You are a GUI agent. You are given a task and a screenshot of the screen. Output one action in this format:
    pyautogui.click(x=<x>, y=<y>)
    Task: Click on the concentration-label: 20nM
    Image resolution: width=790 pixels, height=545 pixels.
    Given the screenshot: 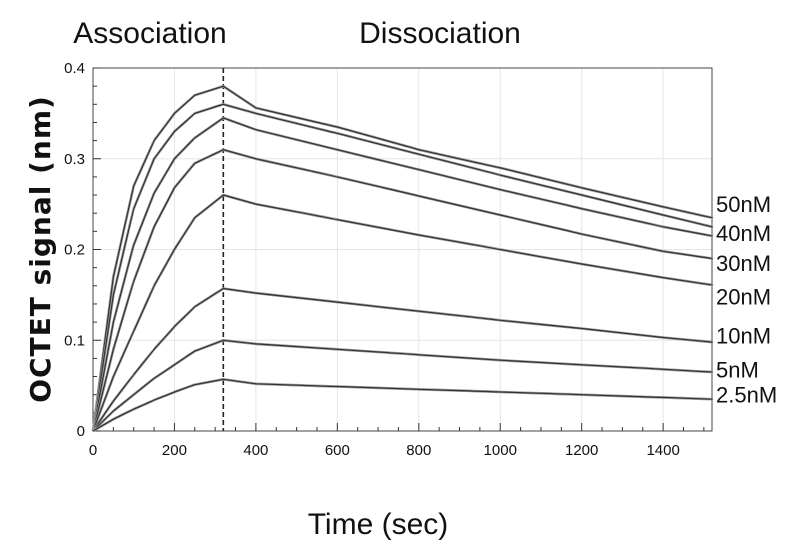 What is the action you would take?
    pyautogui.click(x=743, y=297)
    